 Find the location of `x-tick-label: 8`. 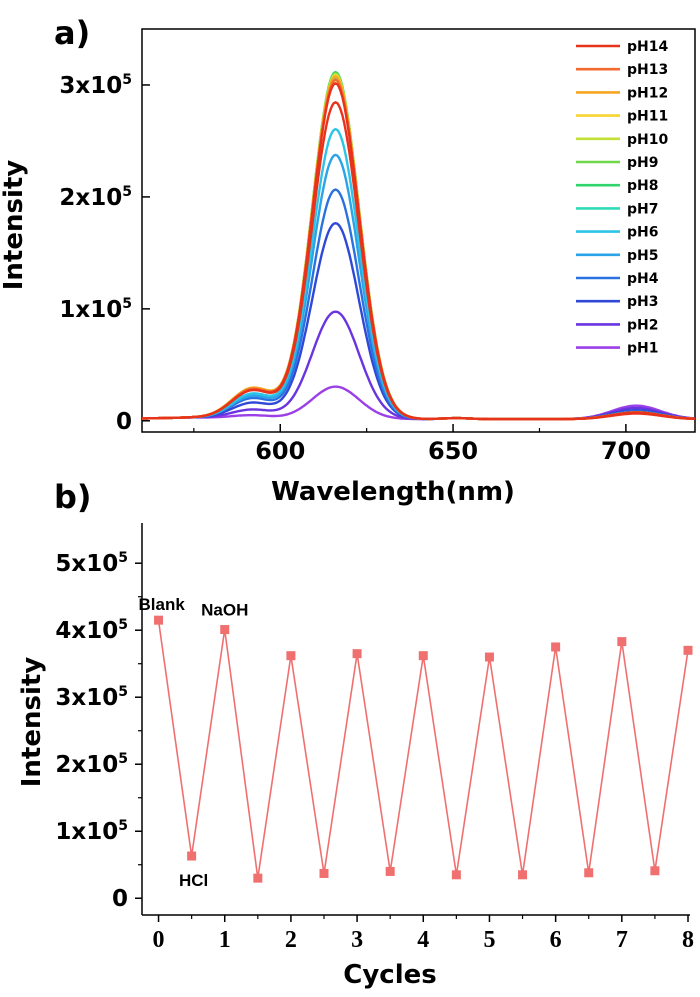

x-tick-label: 8 is located at coordinates (688, 940).